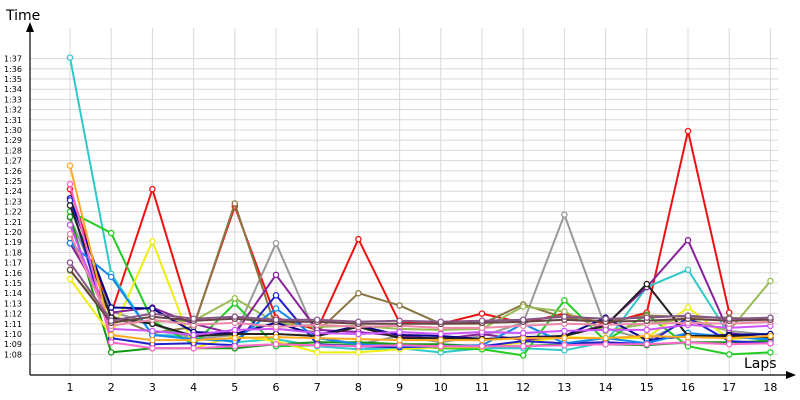 Image resolution: width=800 pixels, height=400 pixels. What do you see at coordinates (13, 140) in the screenshot?
I see `y-tick-label: 1:29` at bounding box center [13, 140].